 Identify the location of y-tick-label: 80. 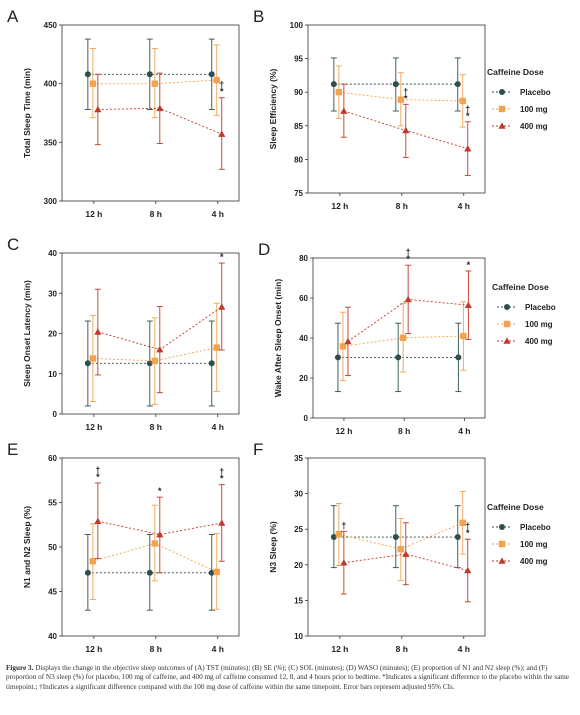
(298, 159).